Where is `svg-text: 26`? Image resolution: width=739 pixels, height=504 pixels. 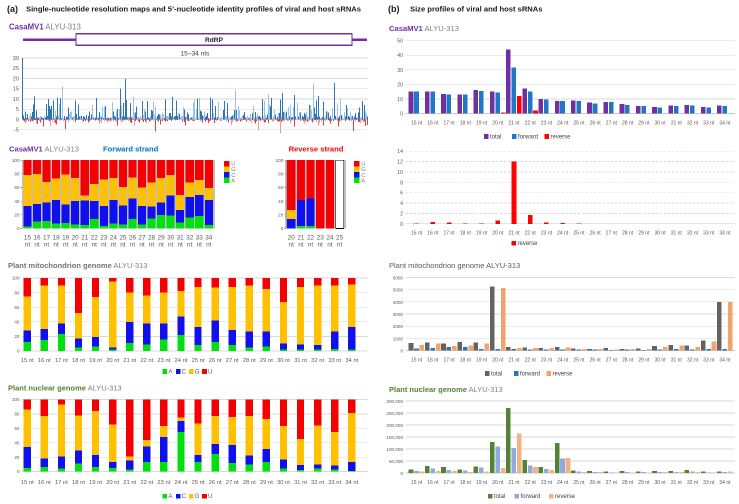 svg-text: 26 is located at coordinates (133, 238).